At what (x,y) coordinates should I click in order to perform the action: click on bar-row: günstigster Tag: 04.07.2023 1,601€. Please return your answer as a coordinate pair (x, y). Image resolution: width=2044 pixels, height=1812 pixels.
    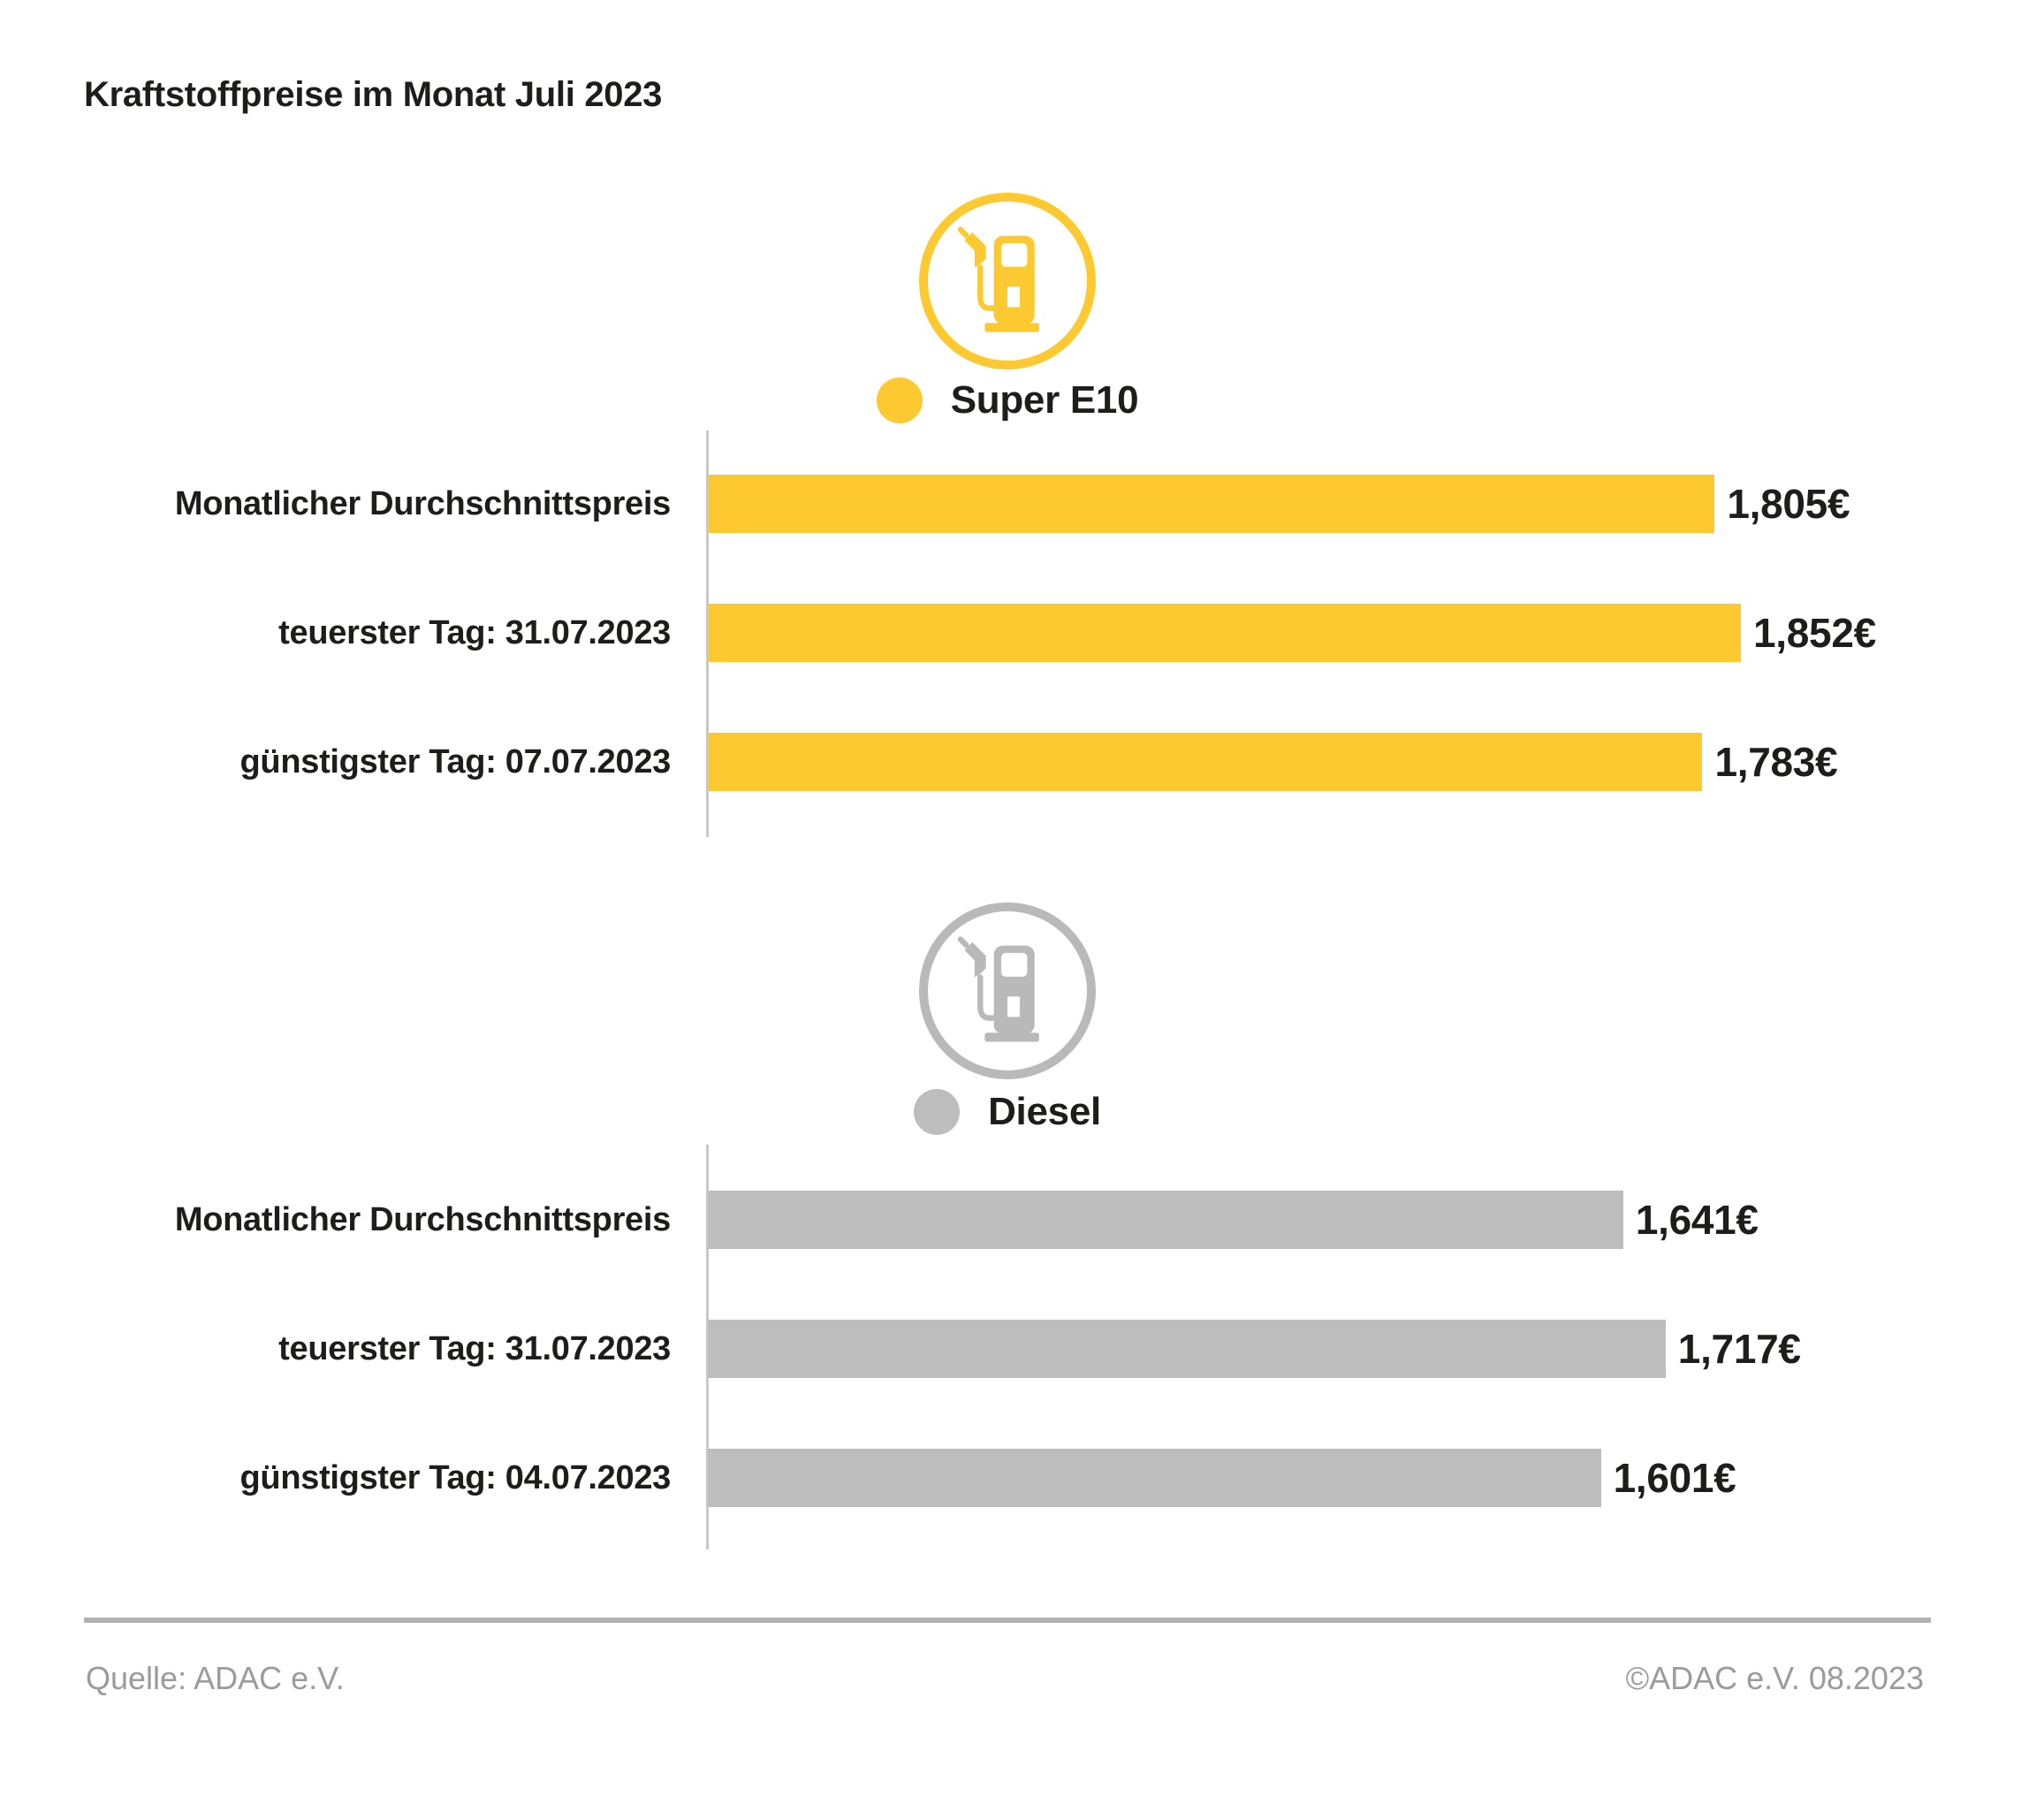
    Looking at the image, I should click on (1007, 1478).